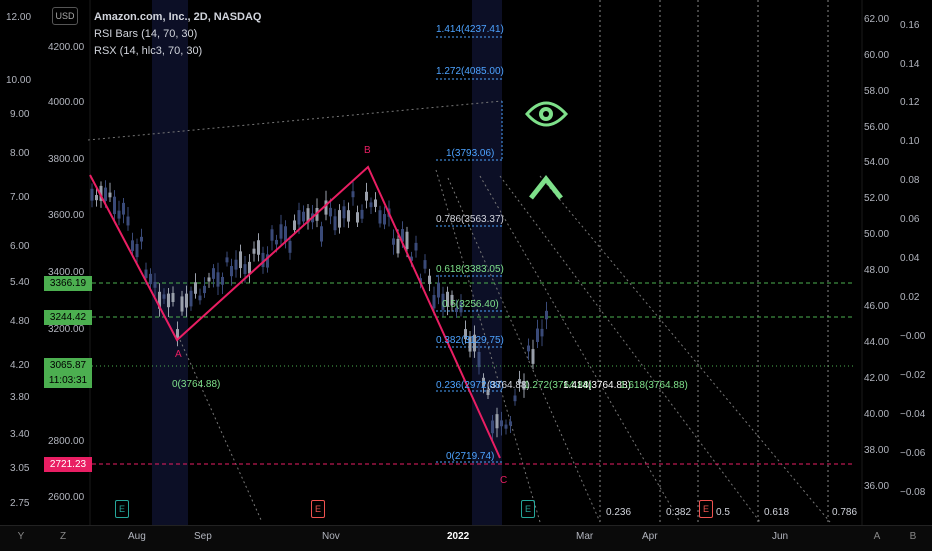 The width and height of the screenshot is (932, 551). Describe the element at coordinates (470, 304) in the screenshot. I see `fib-label: 0.5(3256.40)` at that location.